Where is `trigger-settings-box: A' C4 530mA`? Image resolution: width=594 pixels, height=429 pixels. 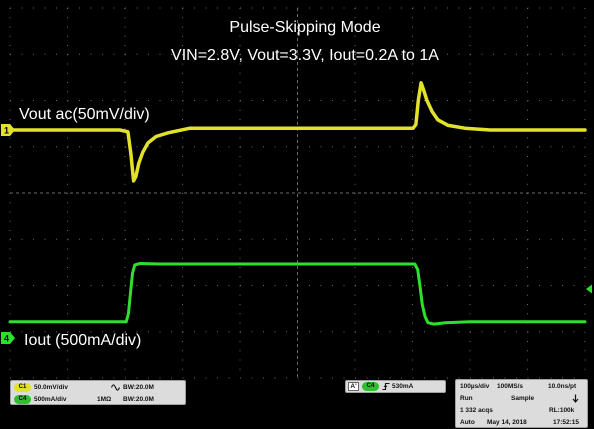
trigger-settings-box: A' C4 530mA is located at coordinates (395, 386).